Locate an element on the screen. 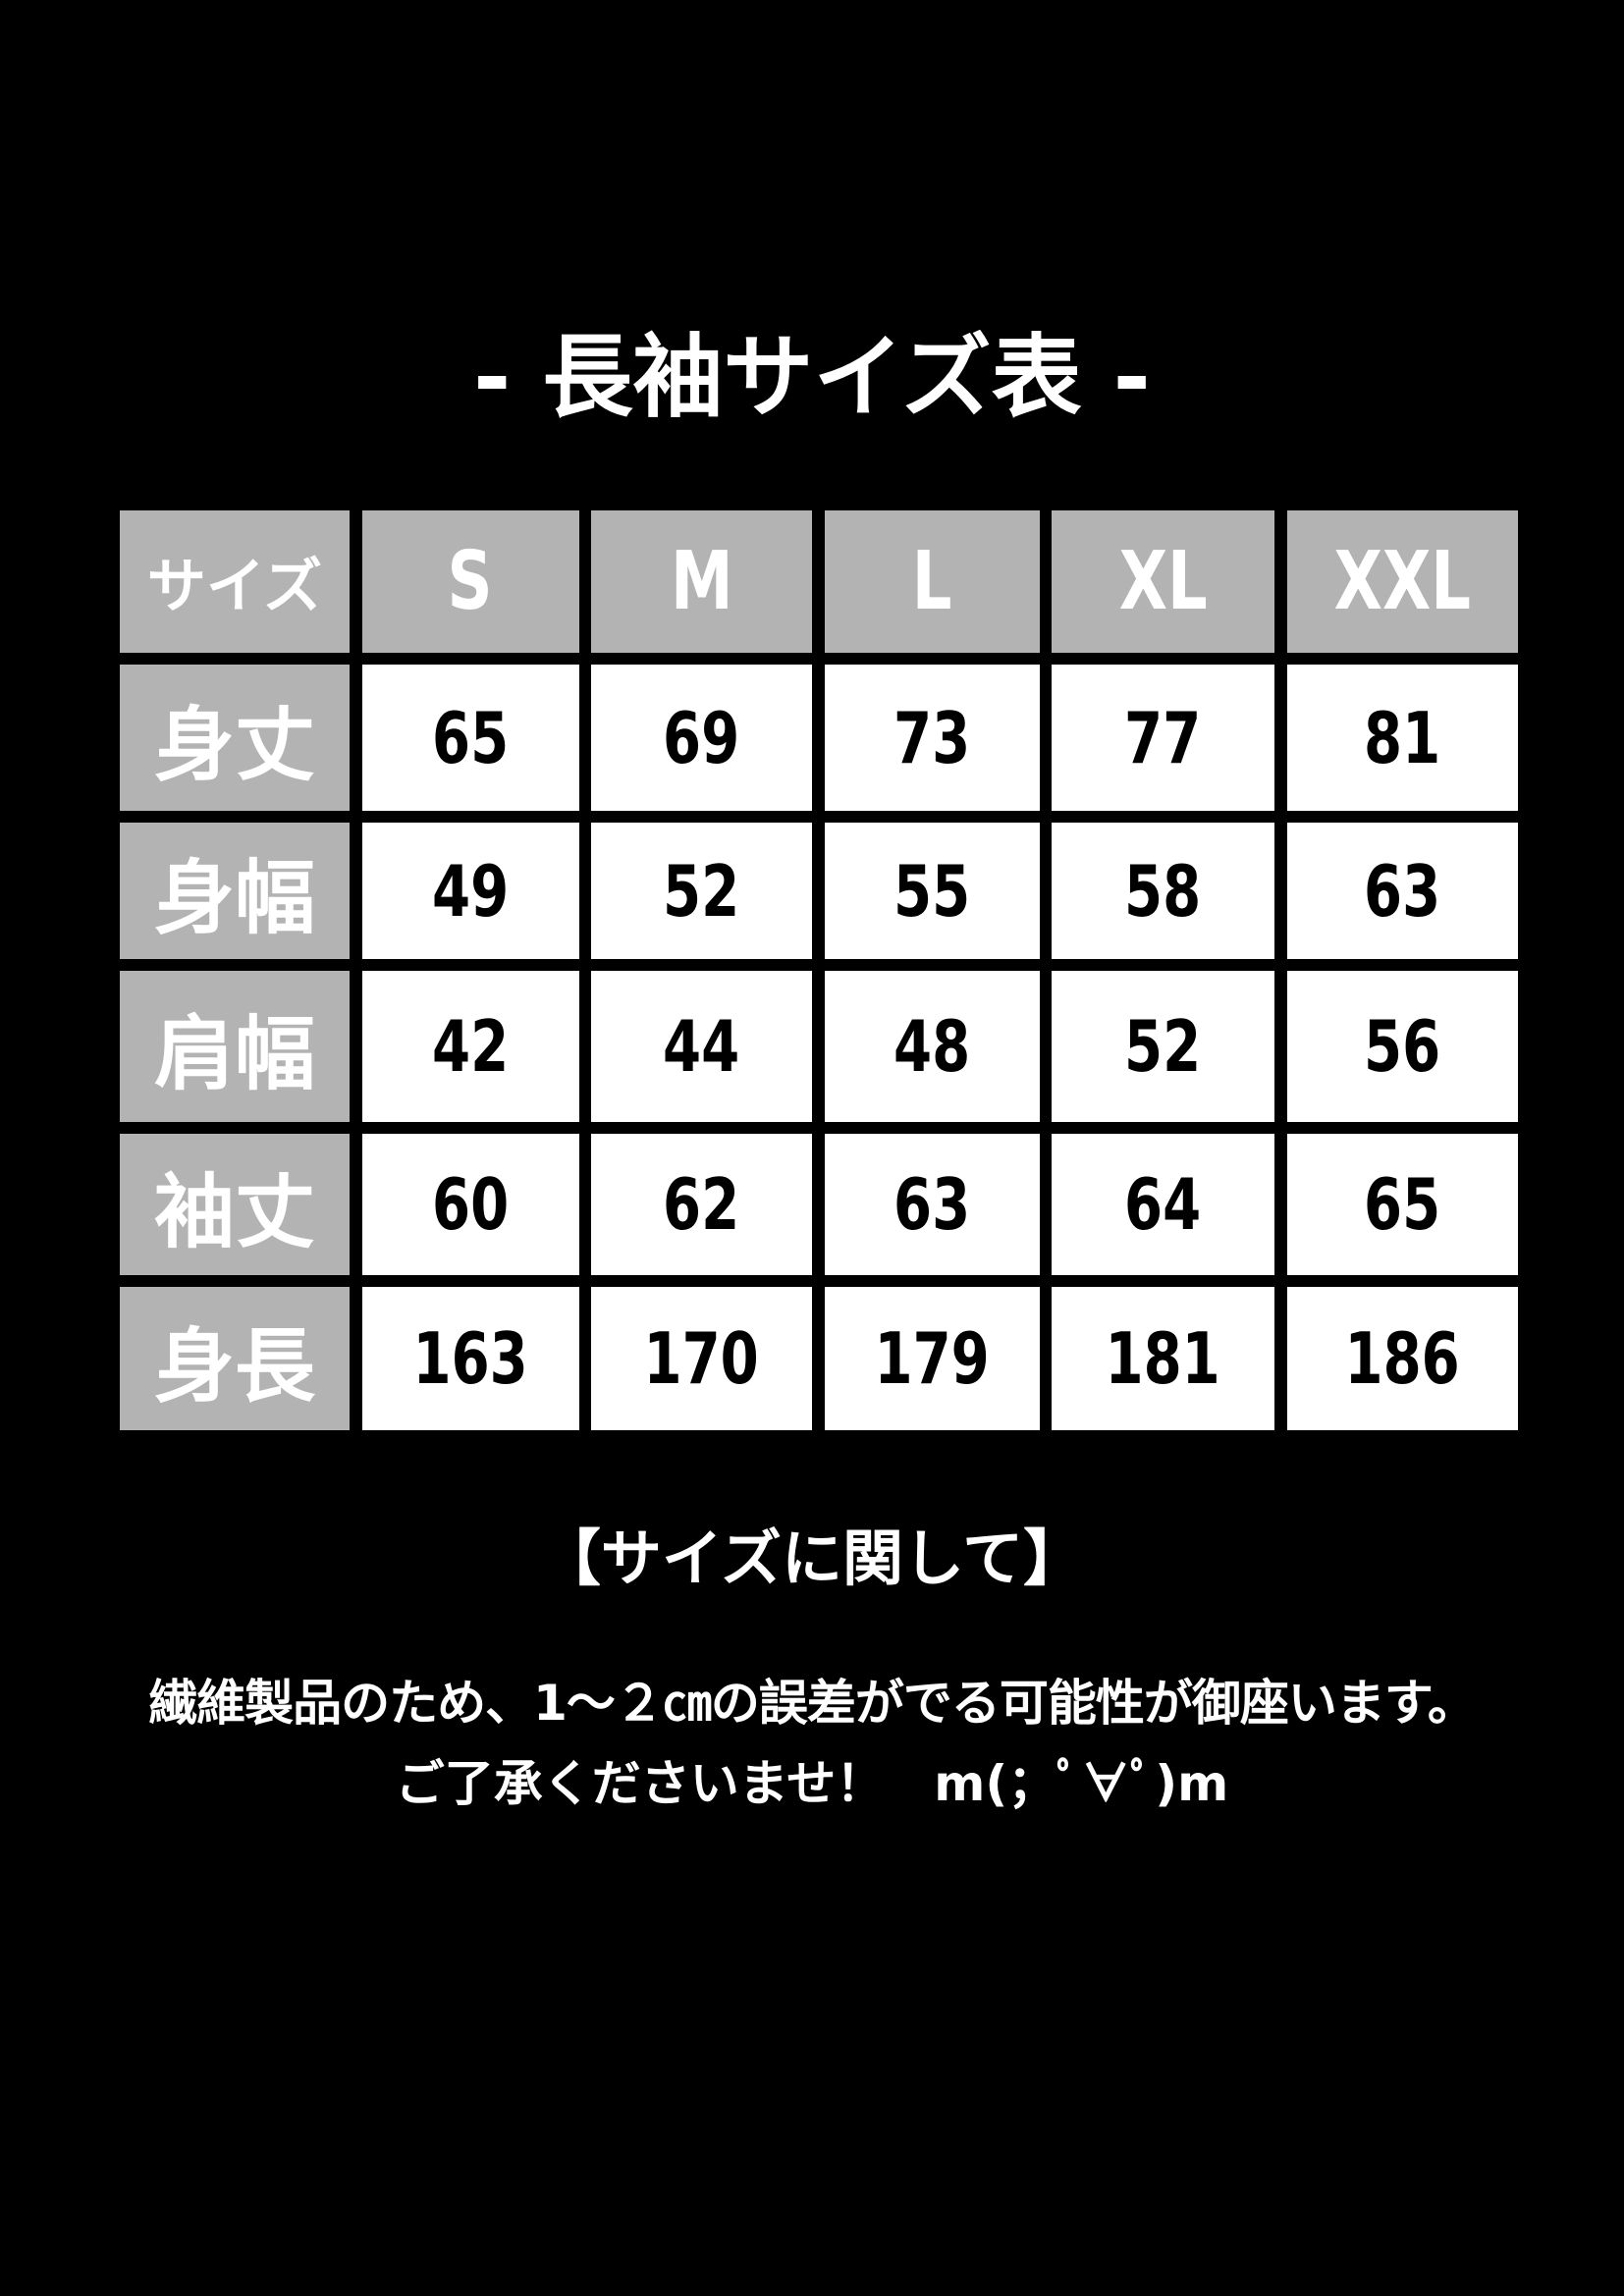 The image size is (1624, 2296). table-cell: 42 is located at coordinates (470, 1047).